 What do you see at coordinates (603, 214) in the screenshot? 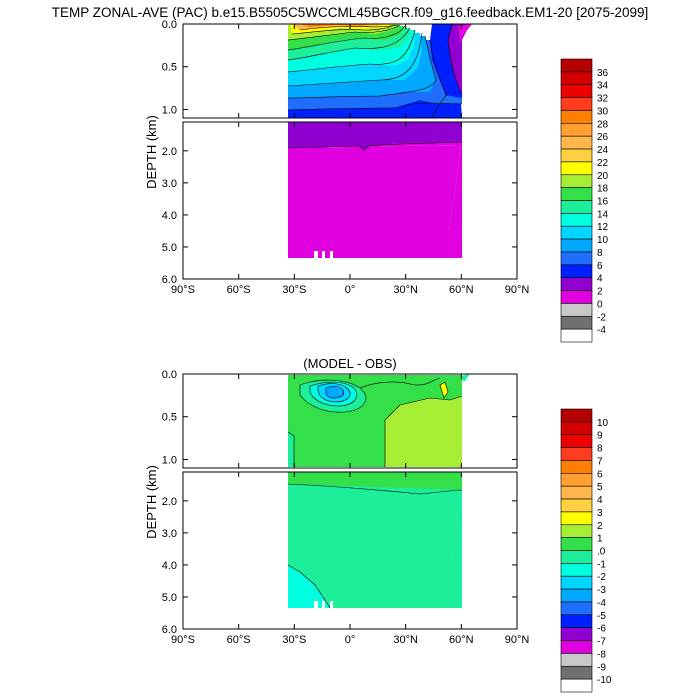
I see `colorbar-label: 14` at bounding box center [603, 214].